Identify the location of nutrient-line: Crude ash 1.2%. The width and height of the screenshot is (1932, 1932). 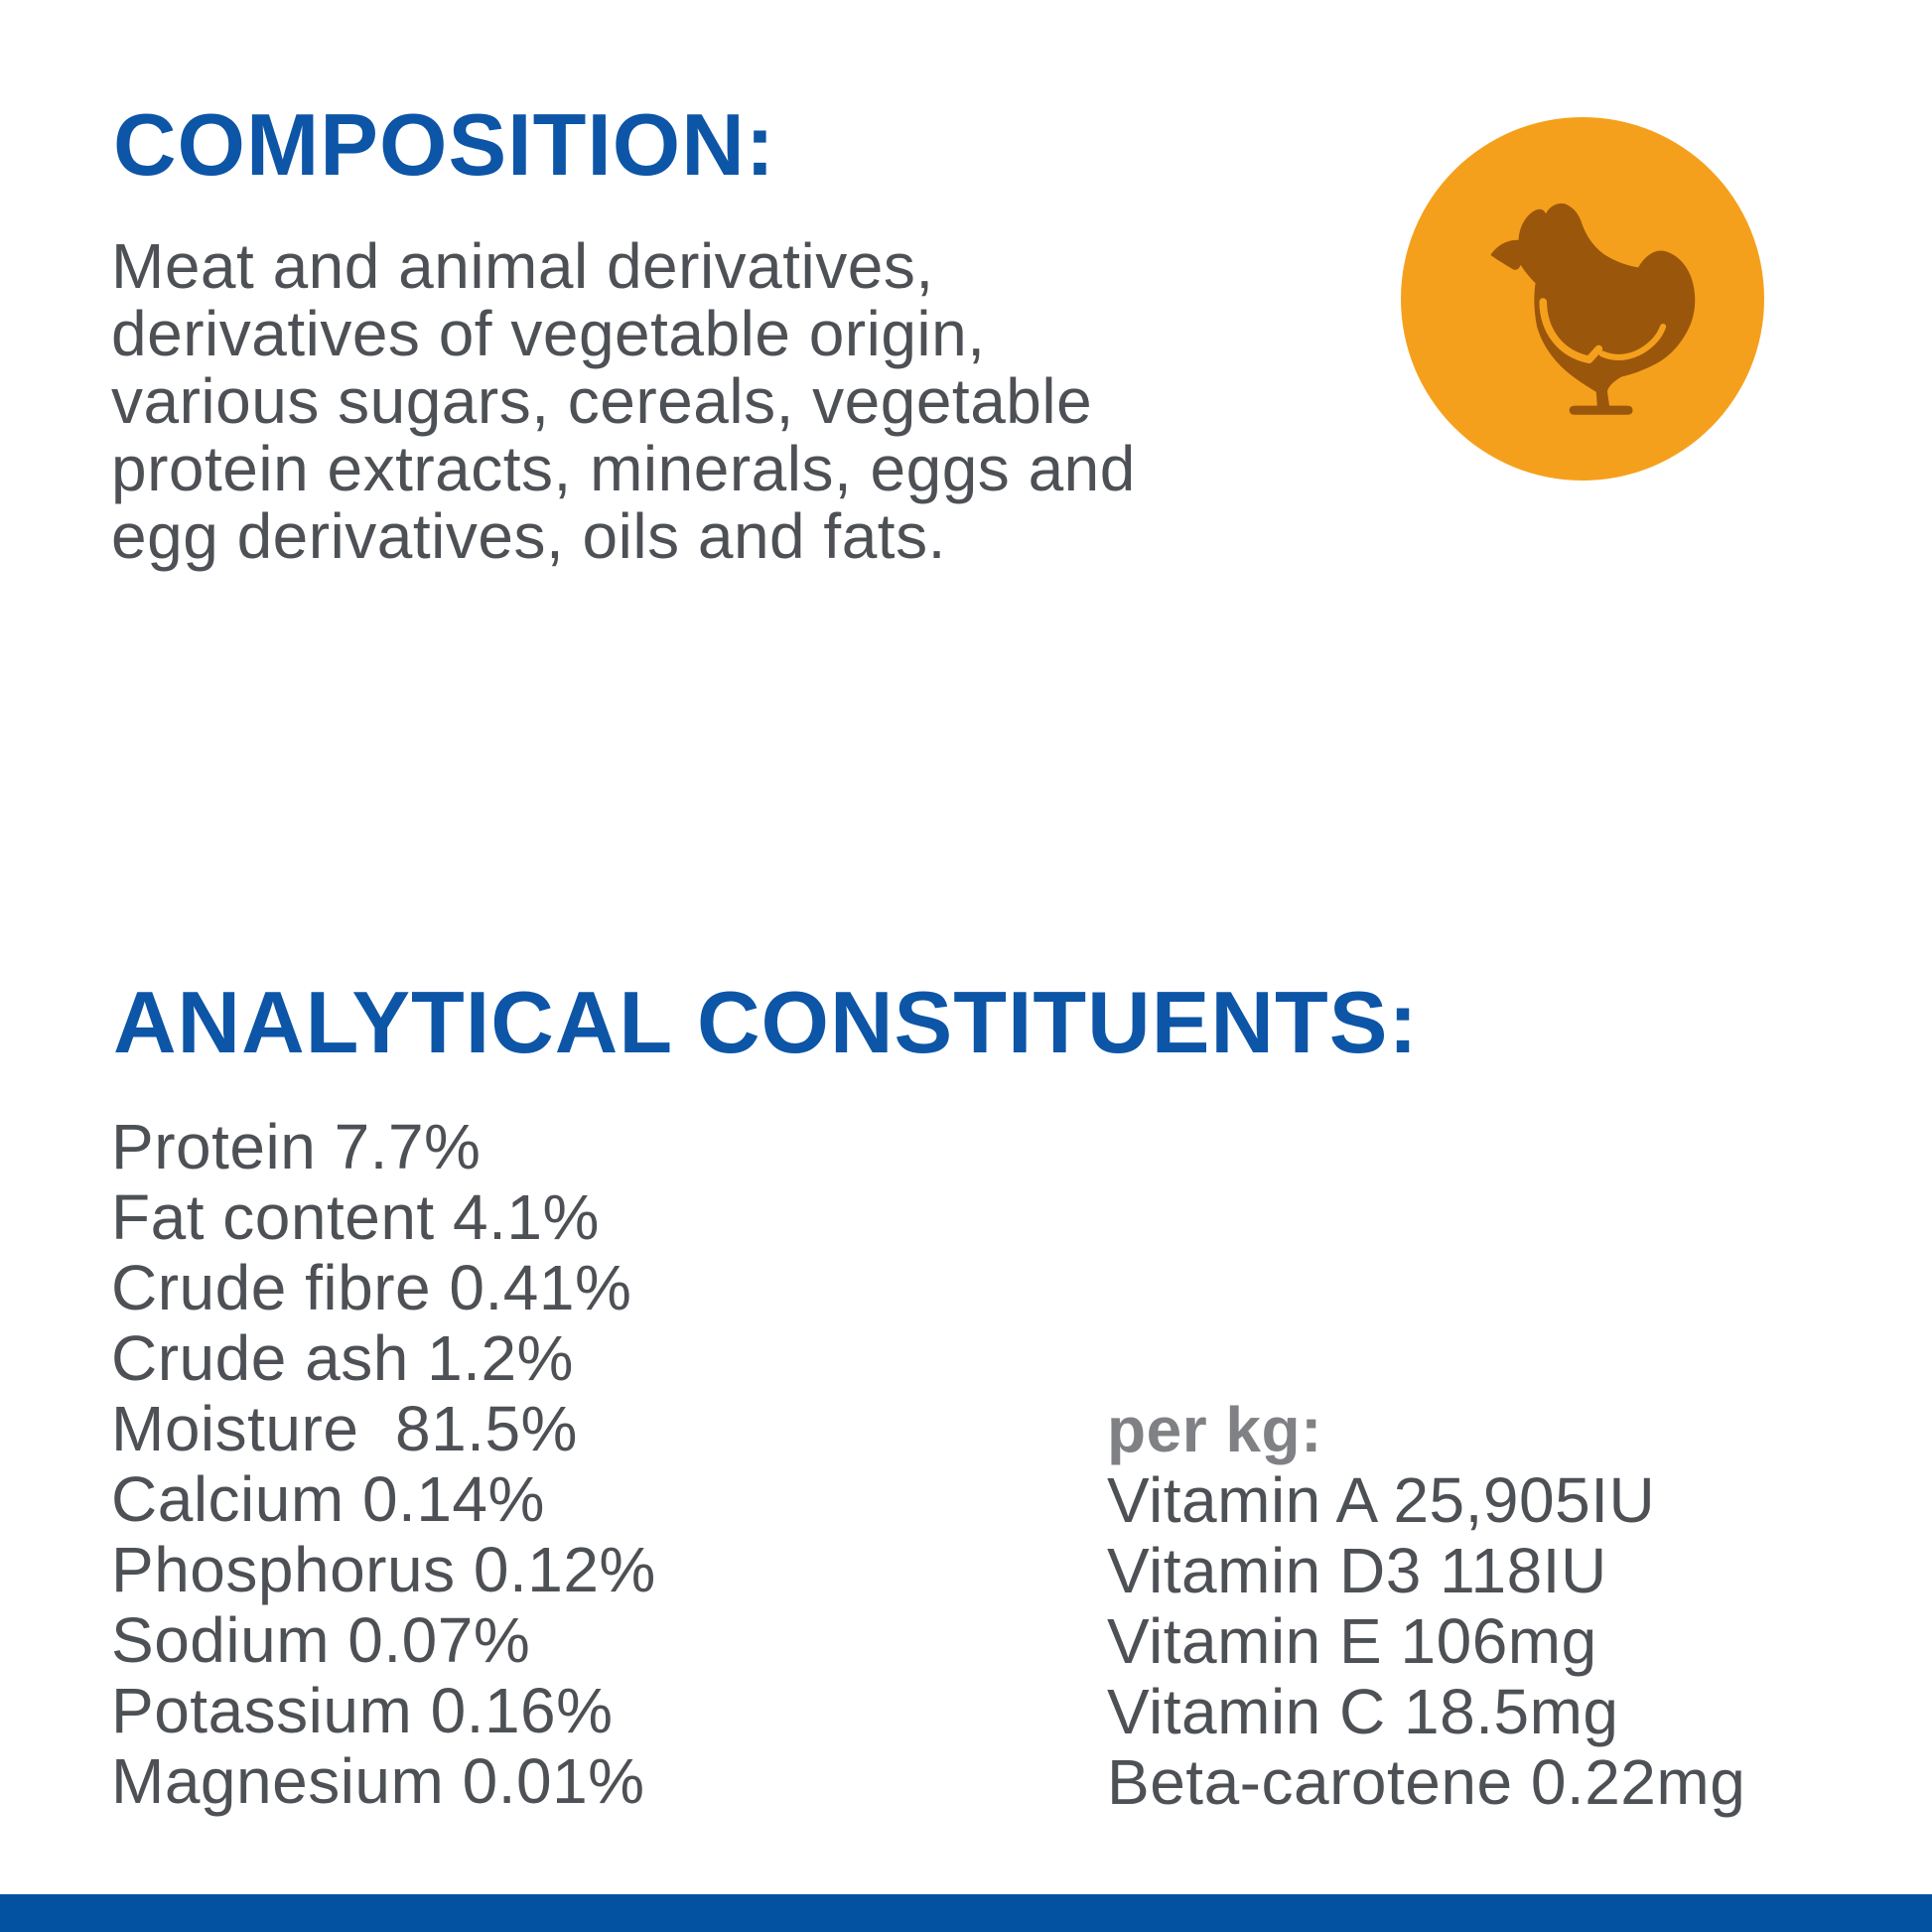
(342, 1358).